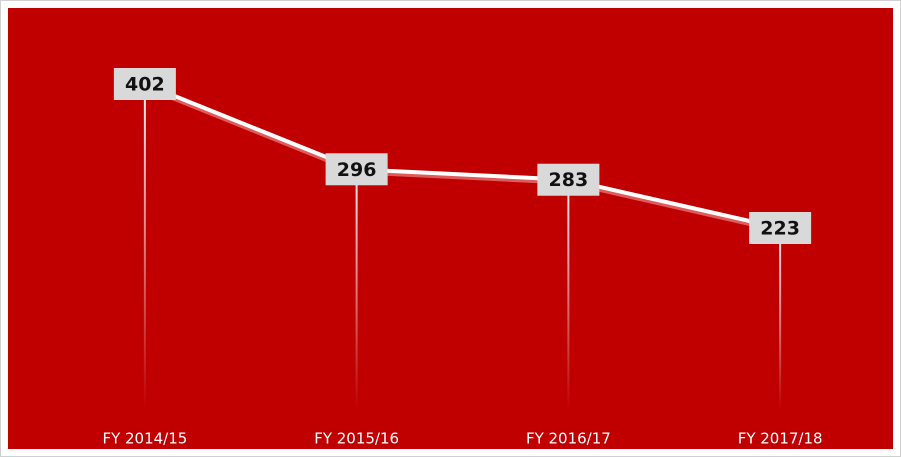  I want to click on data-label: 402, so click(145, 85).